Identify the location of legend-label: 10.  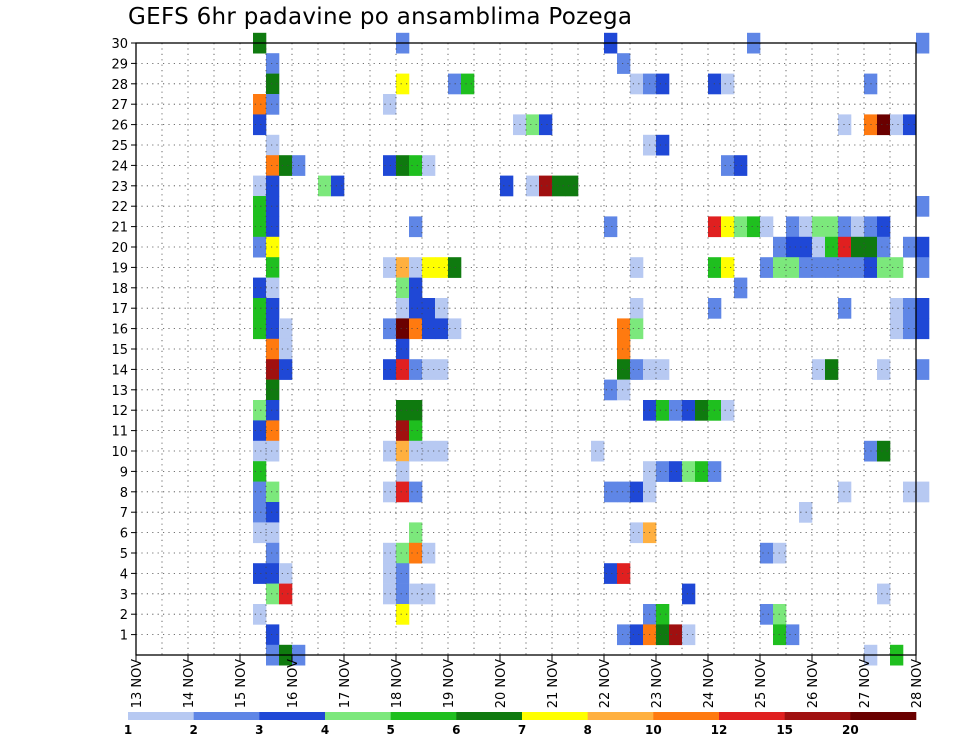
(653, 730).